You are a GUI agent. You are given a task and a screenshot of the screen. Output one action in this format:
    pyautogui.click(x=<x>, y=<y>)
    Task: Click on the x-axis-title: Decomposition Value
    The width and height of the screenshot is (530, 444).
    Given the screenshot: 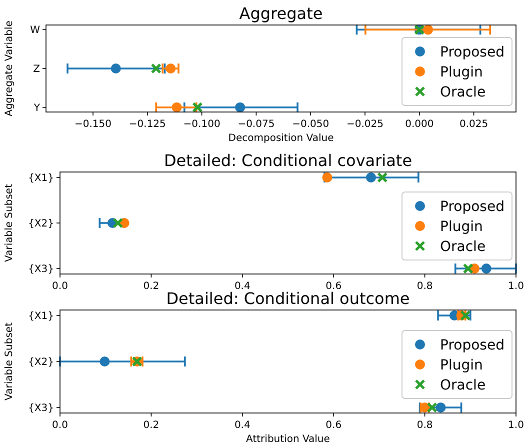 What is the action you would take?
    pyautogui.click(x=281, y=138)
    